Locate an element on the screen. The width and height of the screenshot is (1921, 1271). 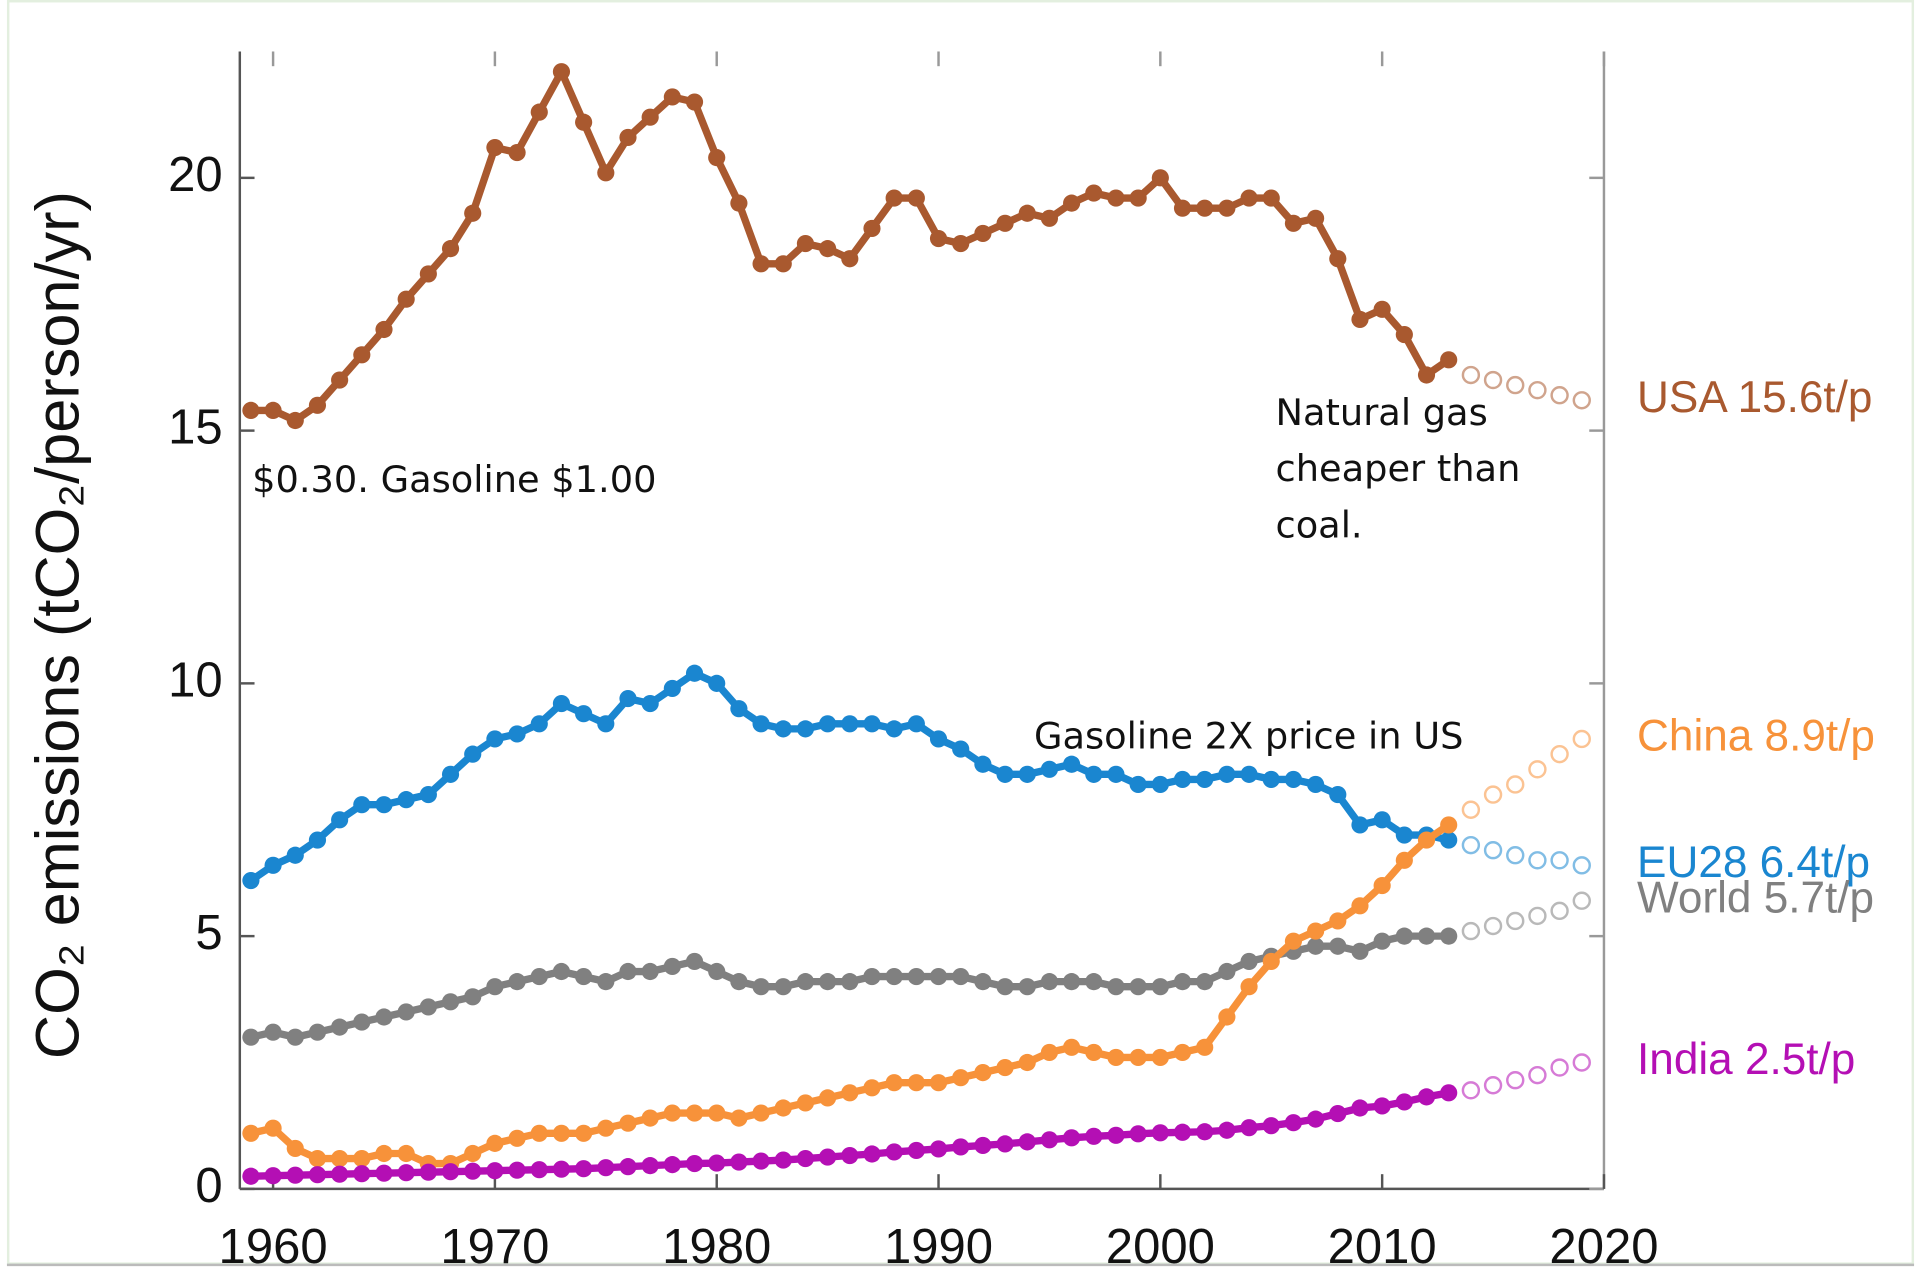
series-label: World 5.7t/p is located at coordinates (1755, 897).